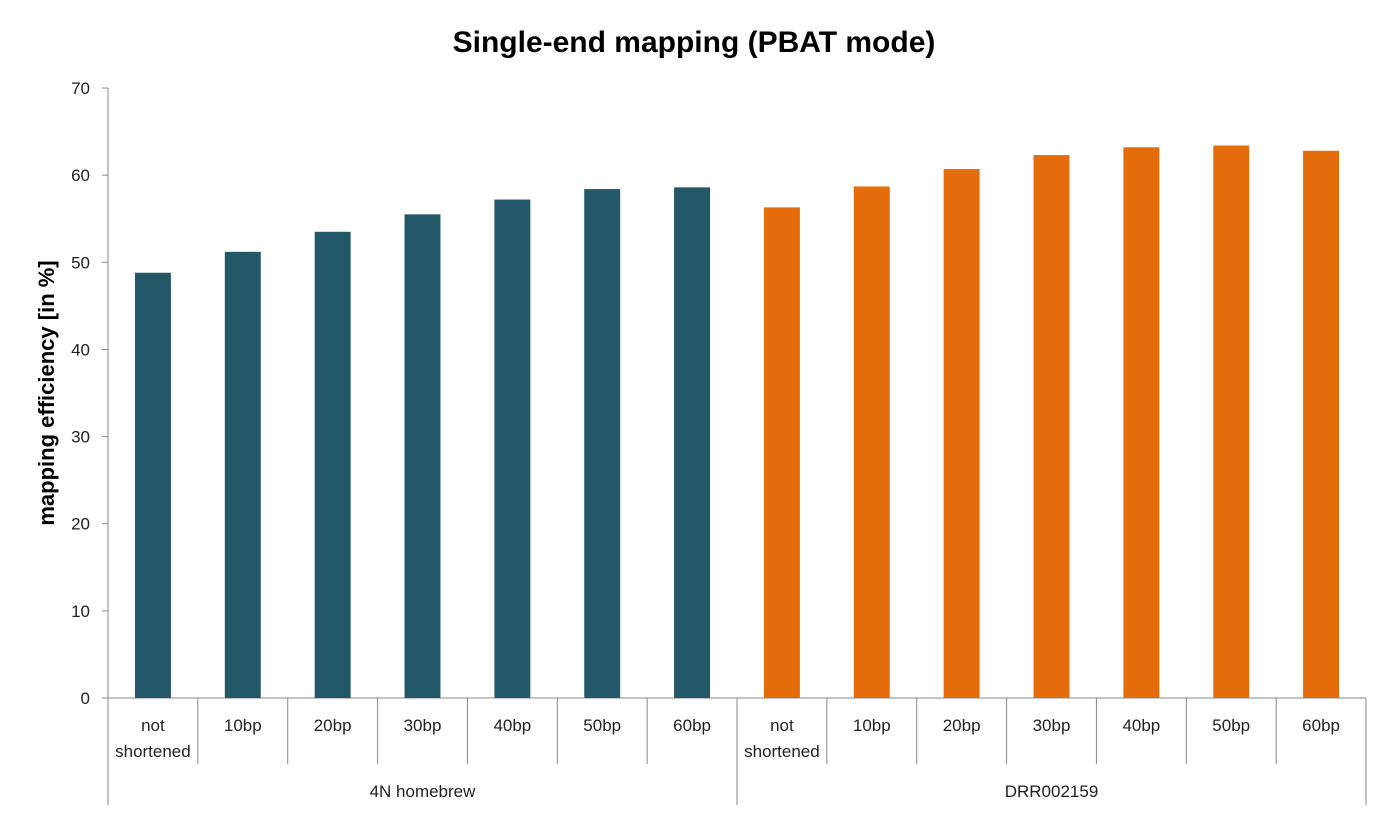 The image size is (1389, 815). What do you see at coordinates (80, 349) in the screenshot?
I see `y-tick-label: 40` at bounding box center [80, 349].